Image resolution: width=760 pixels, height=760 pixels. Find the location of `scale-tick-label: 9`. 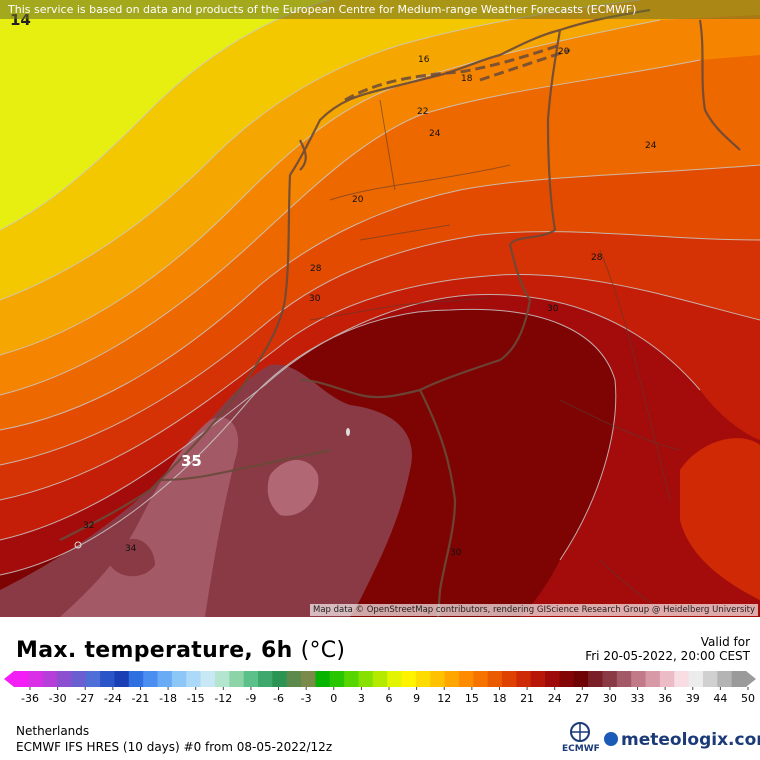

scale-tick-label: 9 is located at coordinates (416, 698).